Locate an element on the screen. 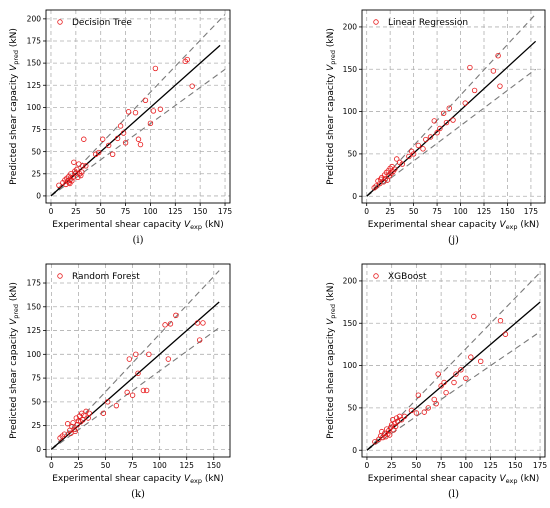 The height and width of the screenshot is (508, 550). legend: XGBoost is located at coordinates (400, 277).